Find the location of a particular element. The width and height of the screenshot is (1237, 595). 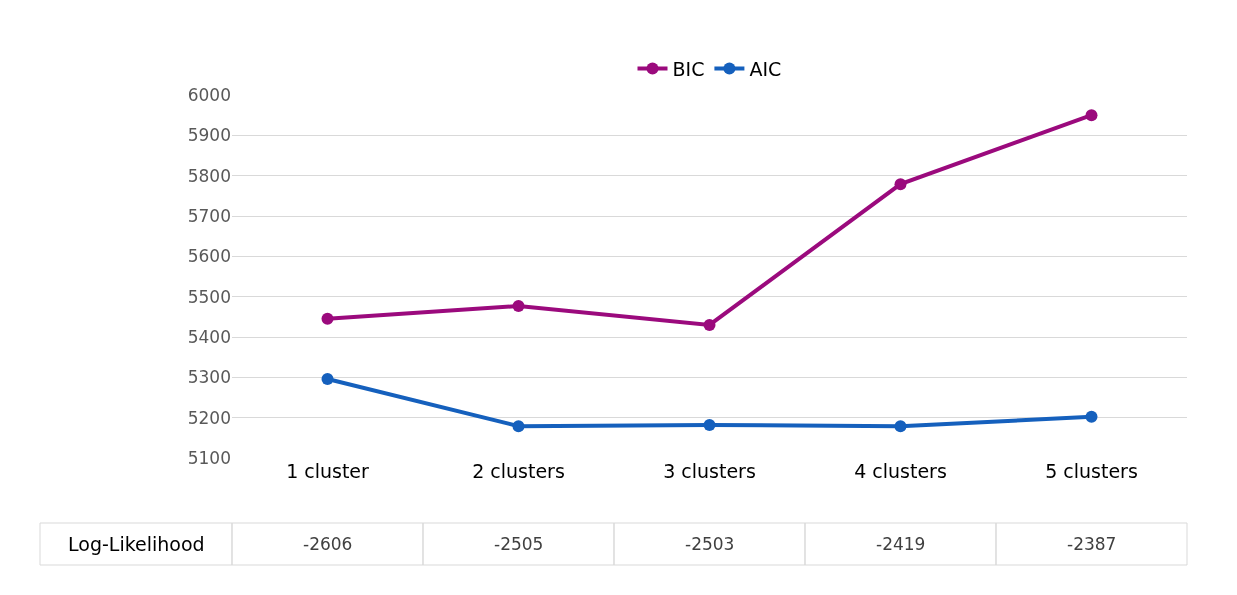

y-tick-label: 5900 is located at coordinates (209, 135).